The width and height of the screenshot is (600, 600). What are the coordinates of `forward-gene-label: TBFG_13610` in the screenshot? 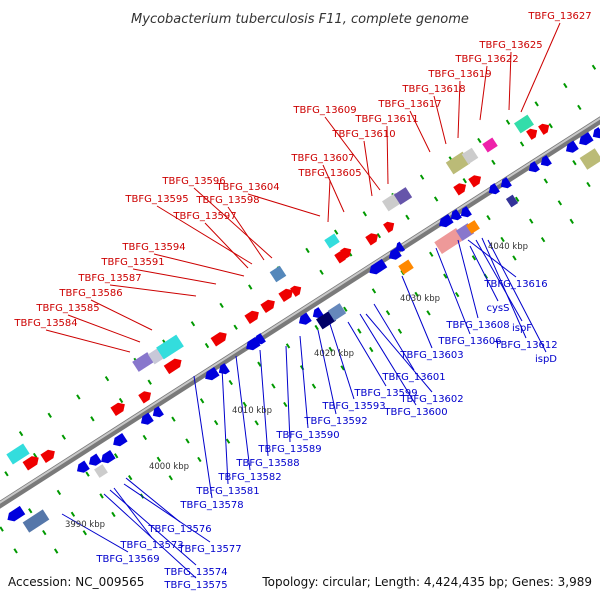 It's located at (363, 134).